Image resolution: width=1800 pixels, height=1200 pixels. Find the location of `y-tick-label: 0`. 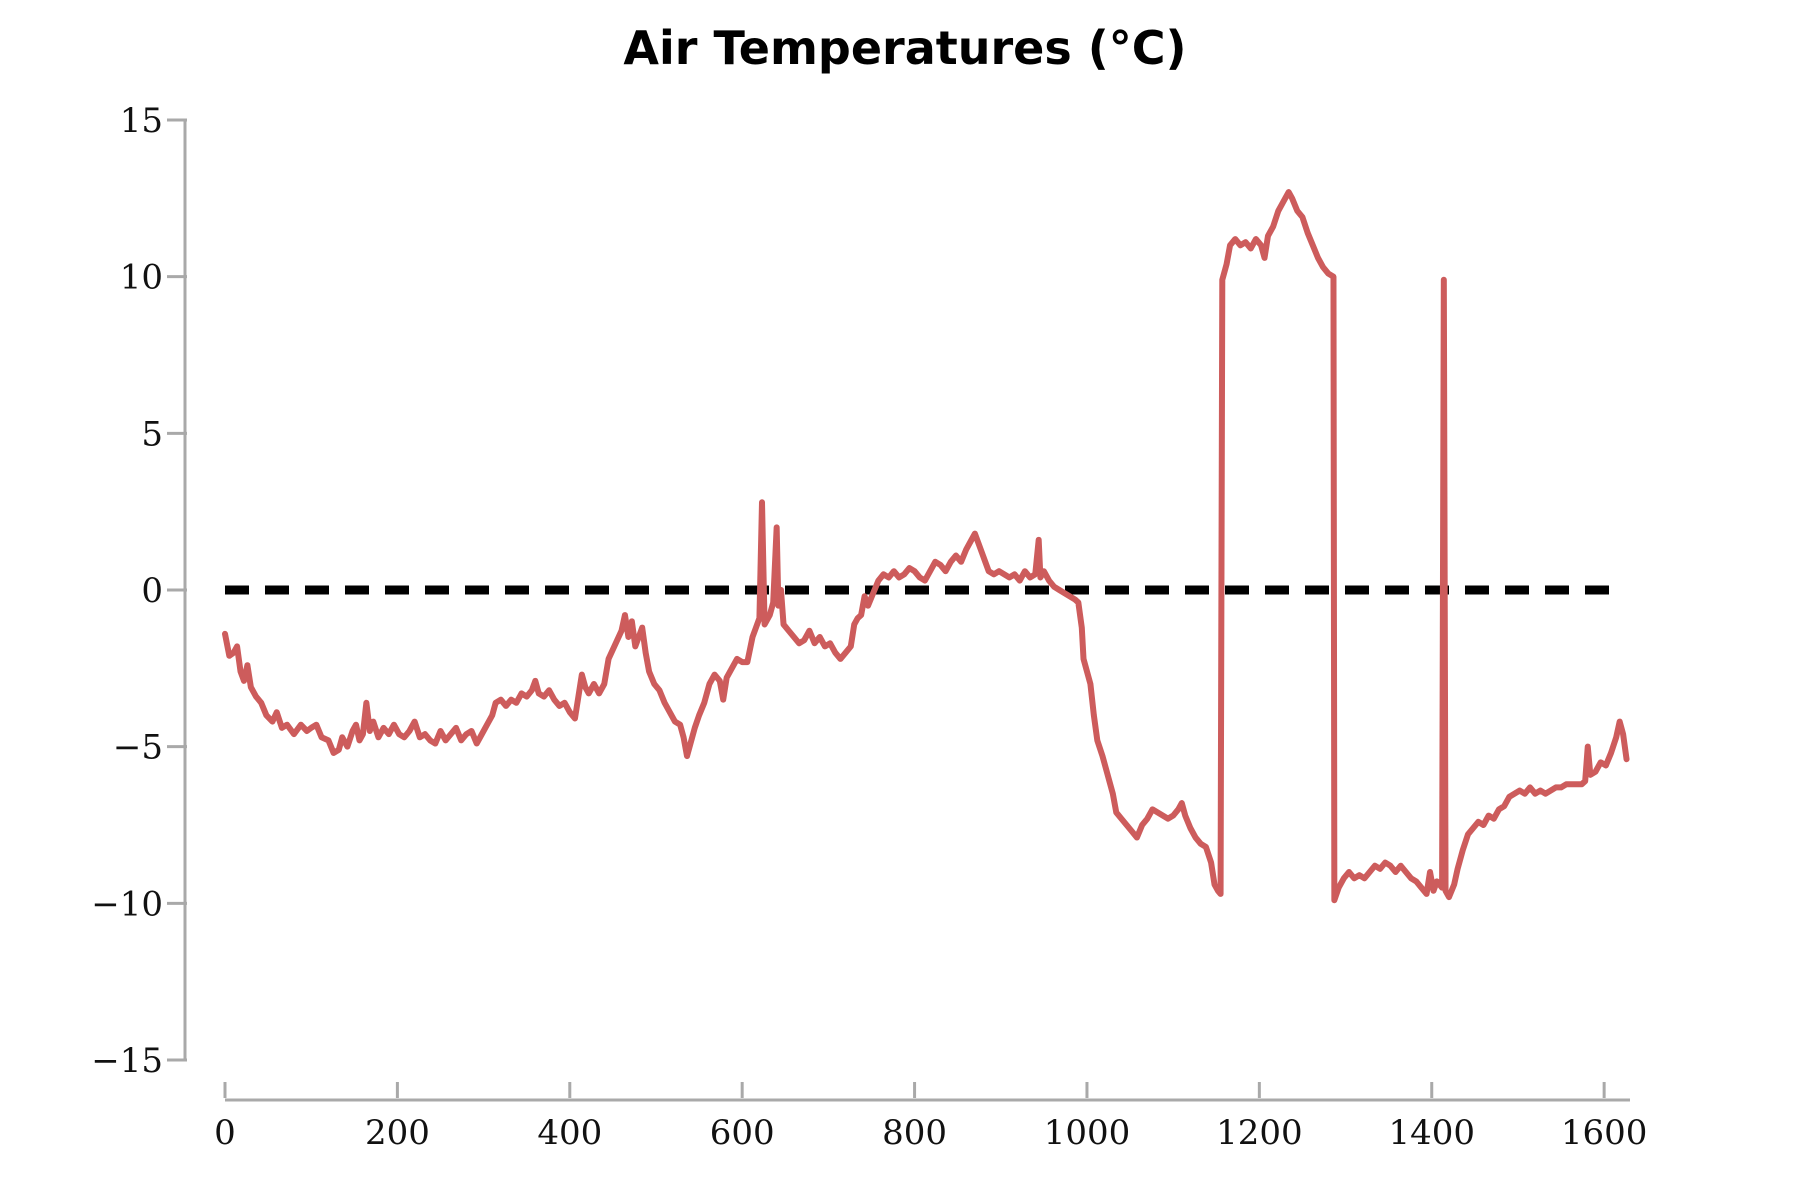

y-tick-label: 0 is located at coordinates (152, 591).